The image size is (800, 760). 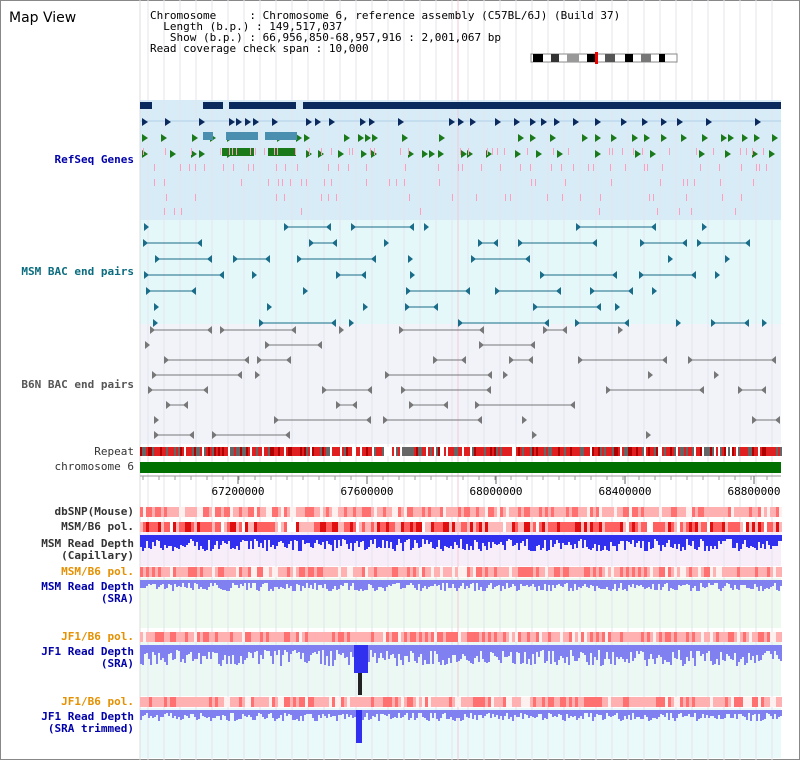 What do you see at coordinates (114, 451) in the screenshot?
I see `repeat-label: Repeat` at bounding box center [114, 451].